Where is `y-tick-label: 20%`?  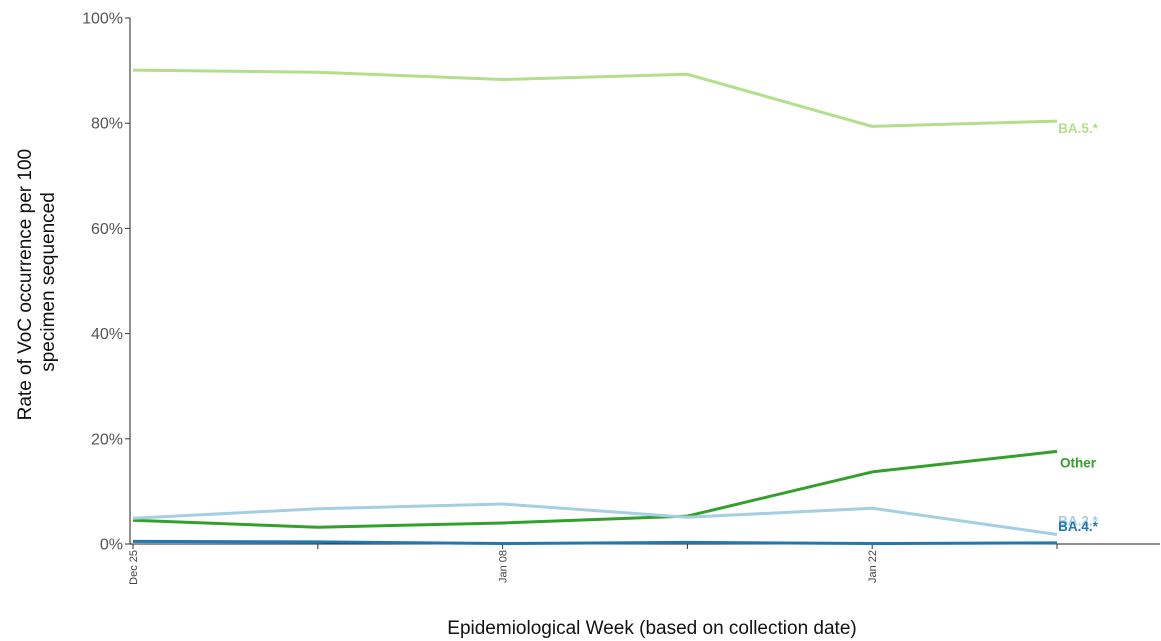 y-tick-label: 20% is located at coordinates (107, 439).